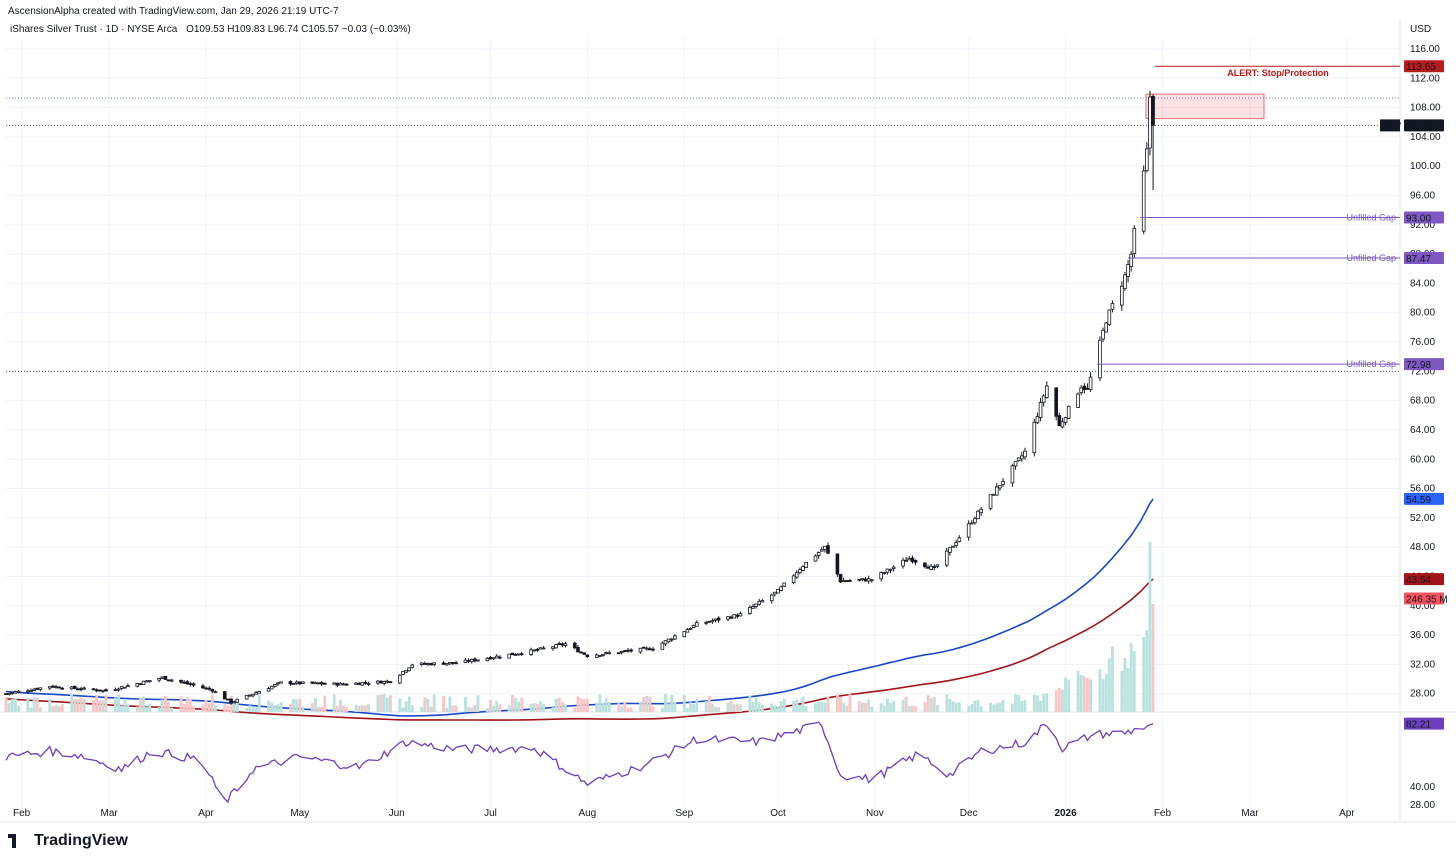  What do you see at coordinates (18, 841) in the screenshot?
I see `tradingview-logo-icon` at bounding box center [18, 841].